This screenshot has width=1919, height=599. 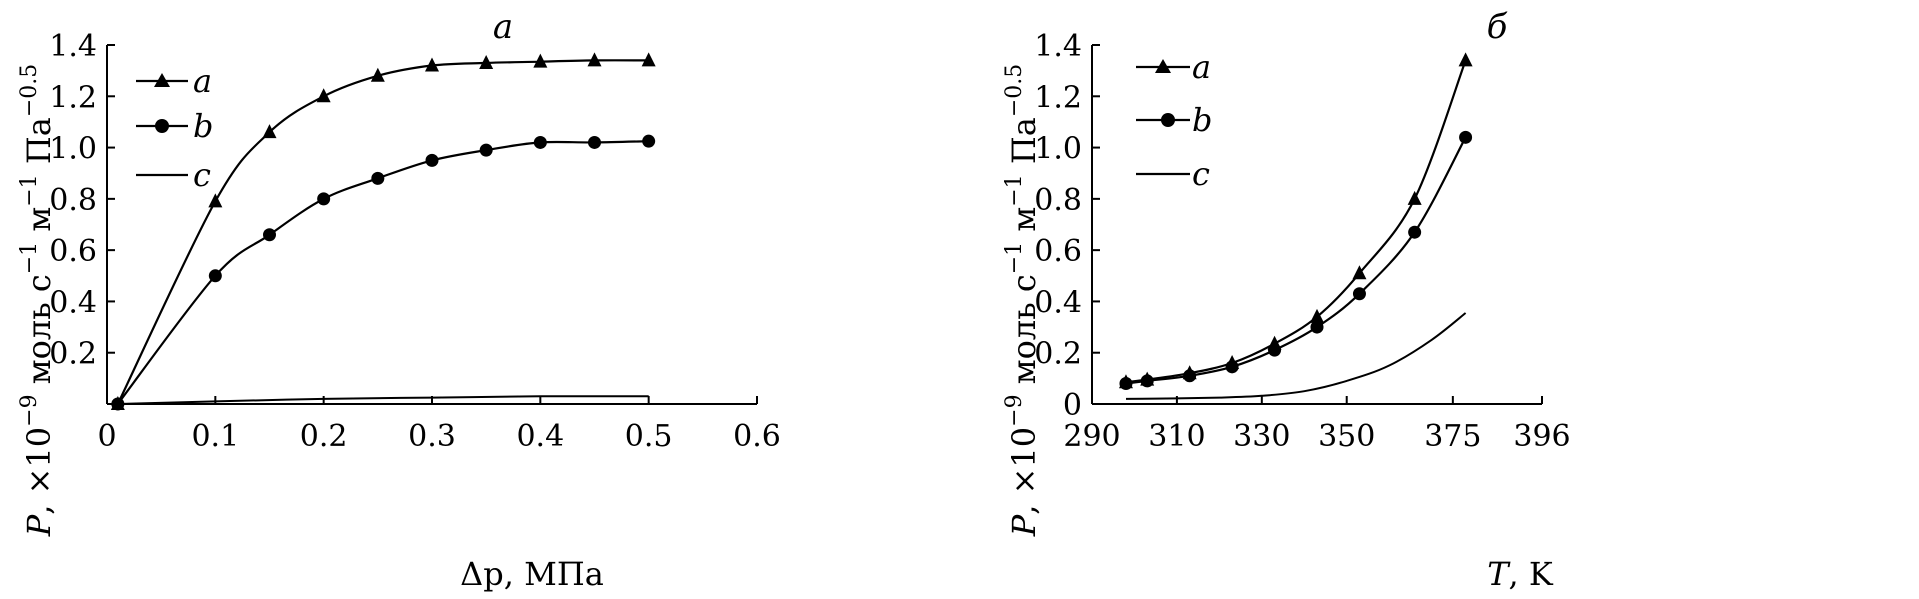 I want to click on chart-b-y-axis-label: P, ×10−9 моль с−1 м−1 Па−0.5, so click(x=1022, y=301).